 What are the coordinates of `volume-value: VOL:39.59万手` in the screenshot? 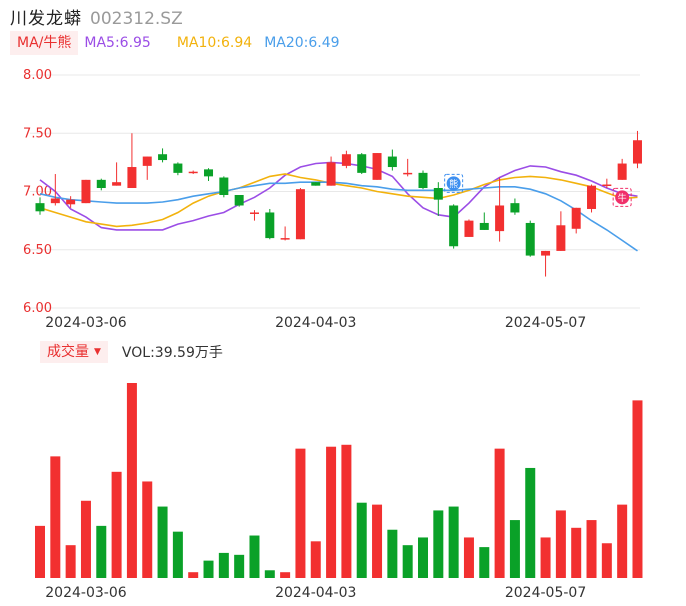 It's located at (172, 353).